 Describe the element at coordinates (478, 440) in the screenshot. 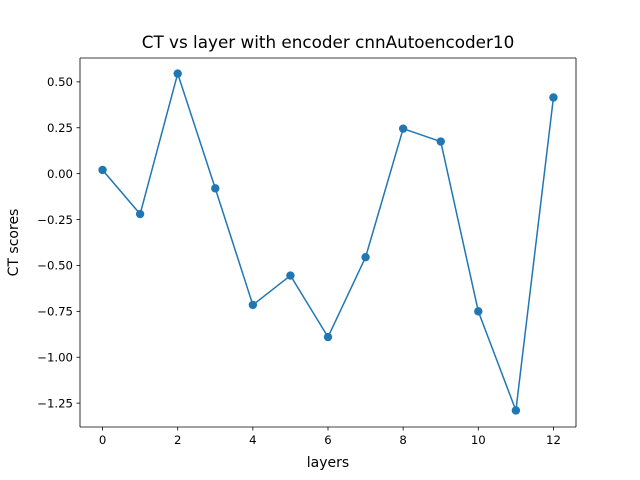

I see `x-tick-label: 10` at that location.